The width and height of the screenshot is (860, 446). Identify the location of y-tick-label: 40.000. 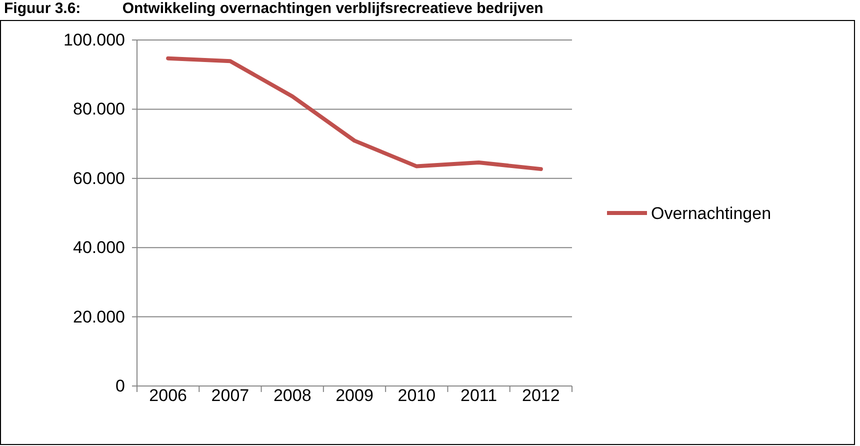
(99, 248).